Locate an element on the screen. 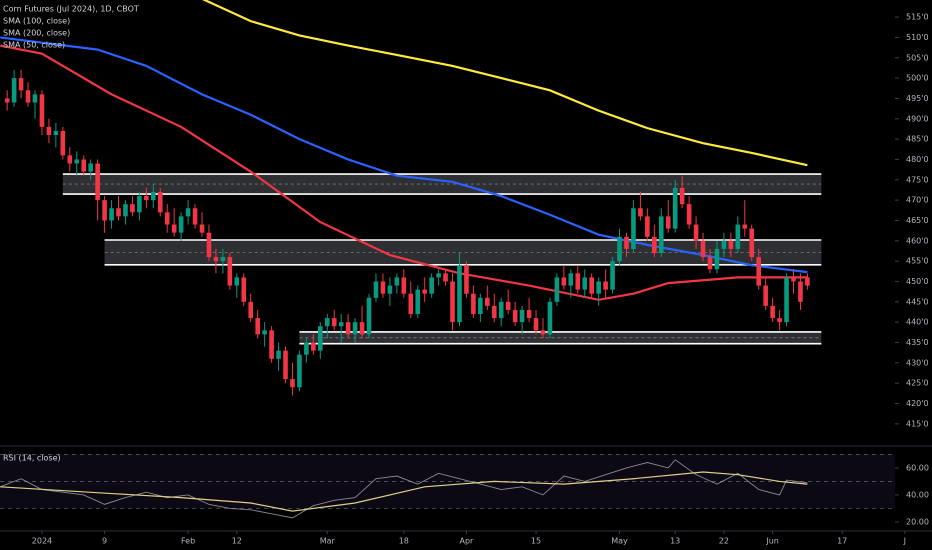 This screenshot has width=932, height=550. y-tick-label: 440'0 is located at coordinates (917, 322).